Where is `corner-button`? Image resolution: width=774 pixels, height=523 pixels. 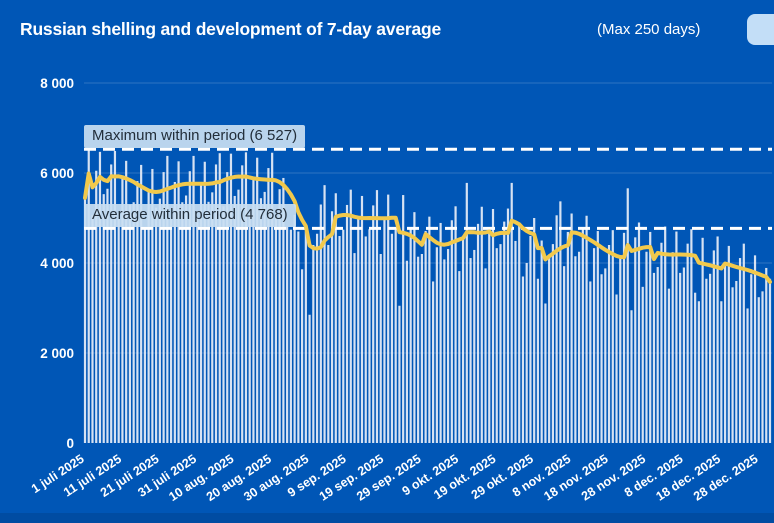
corner-button is located at coordinates (760, 29).